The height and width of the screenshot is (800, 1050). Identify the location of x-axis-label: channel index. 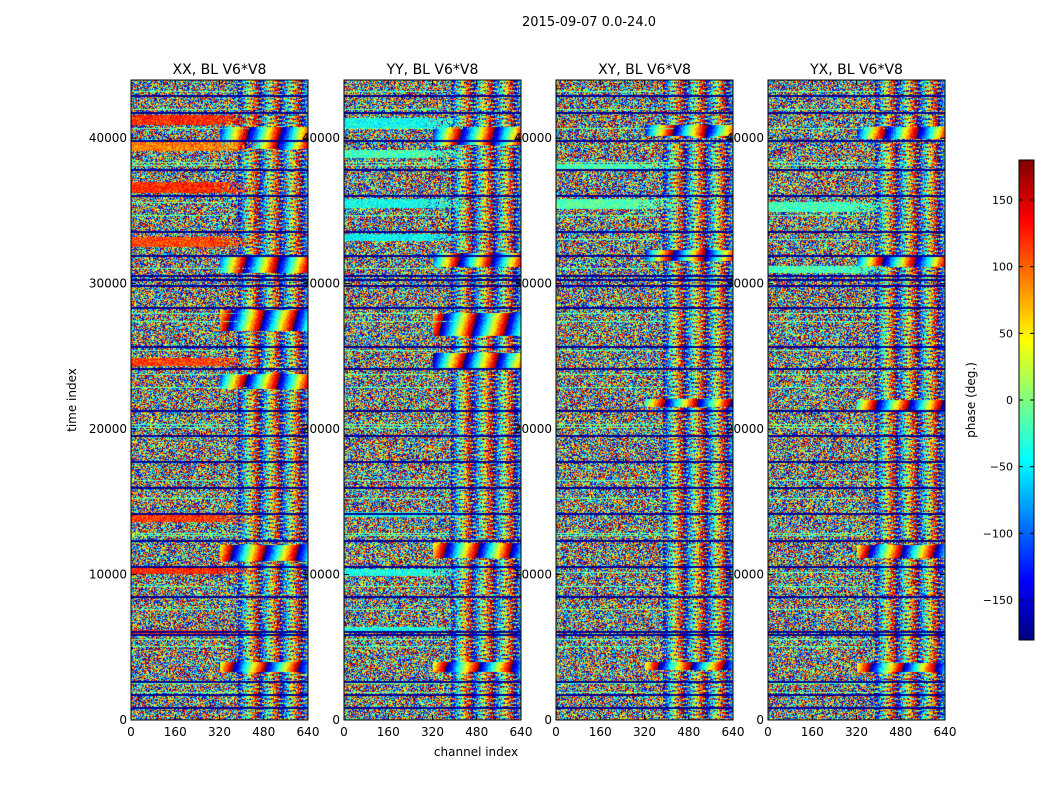
(476, 752).